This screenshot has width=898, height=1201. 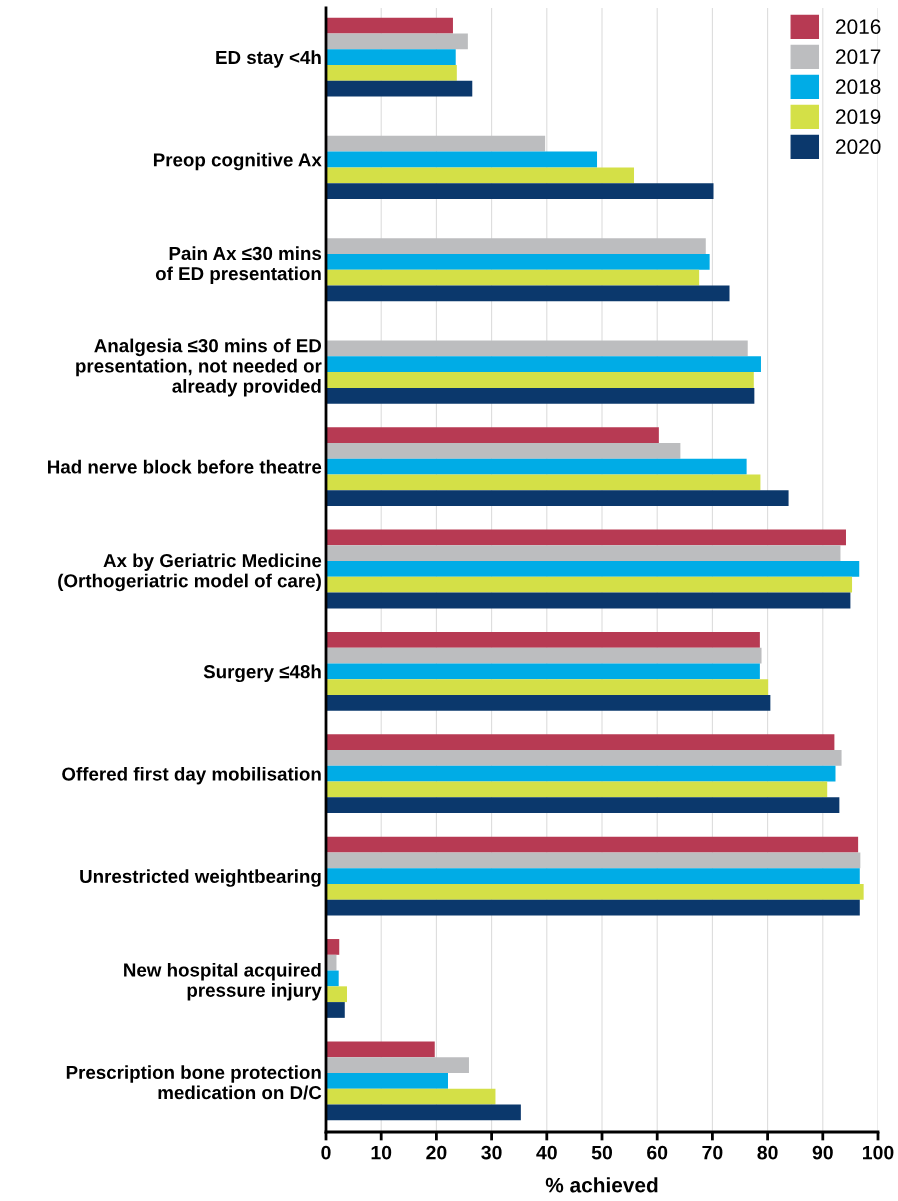 What do you see at coordinates (712, 1152) in the screenshot?
I see `x-tick-label: 70` at bounding box center [712, 1152].